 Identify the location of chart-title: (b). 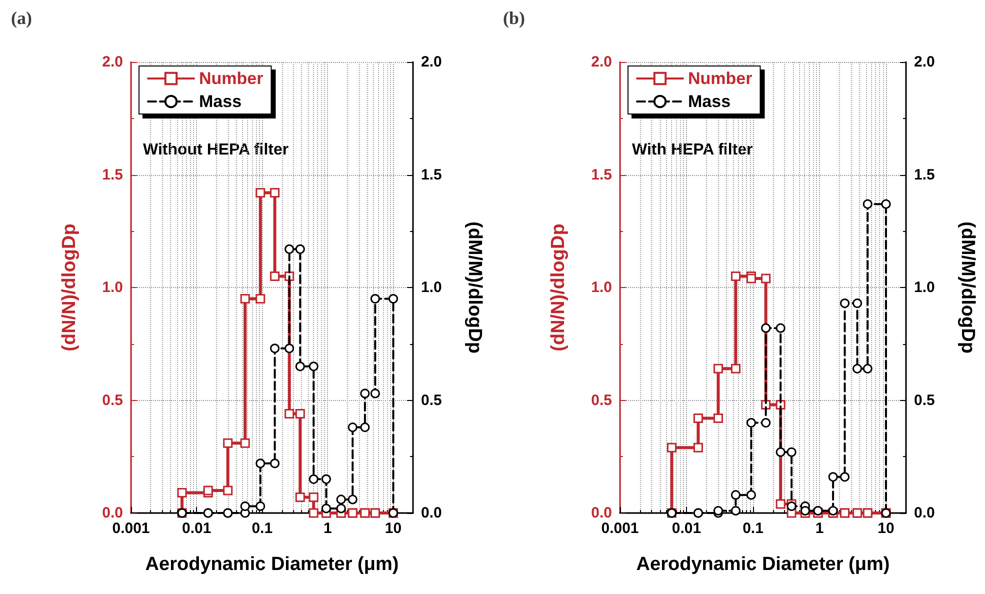
(514, 18).